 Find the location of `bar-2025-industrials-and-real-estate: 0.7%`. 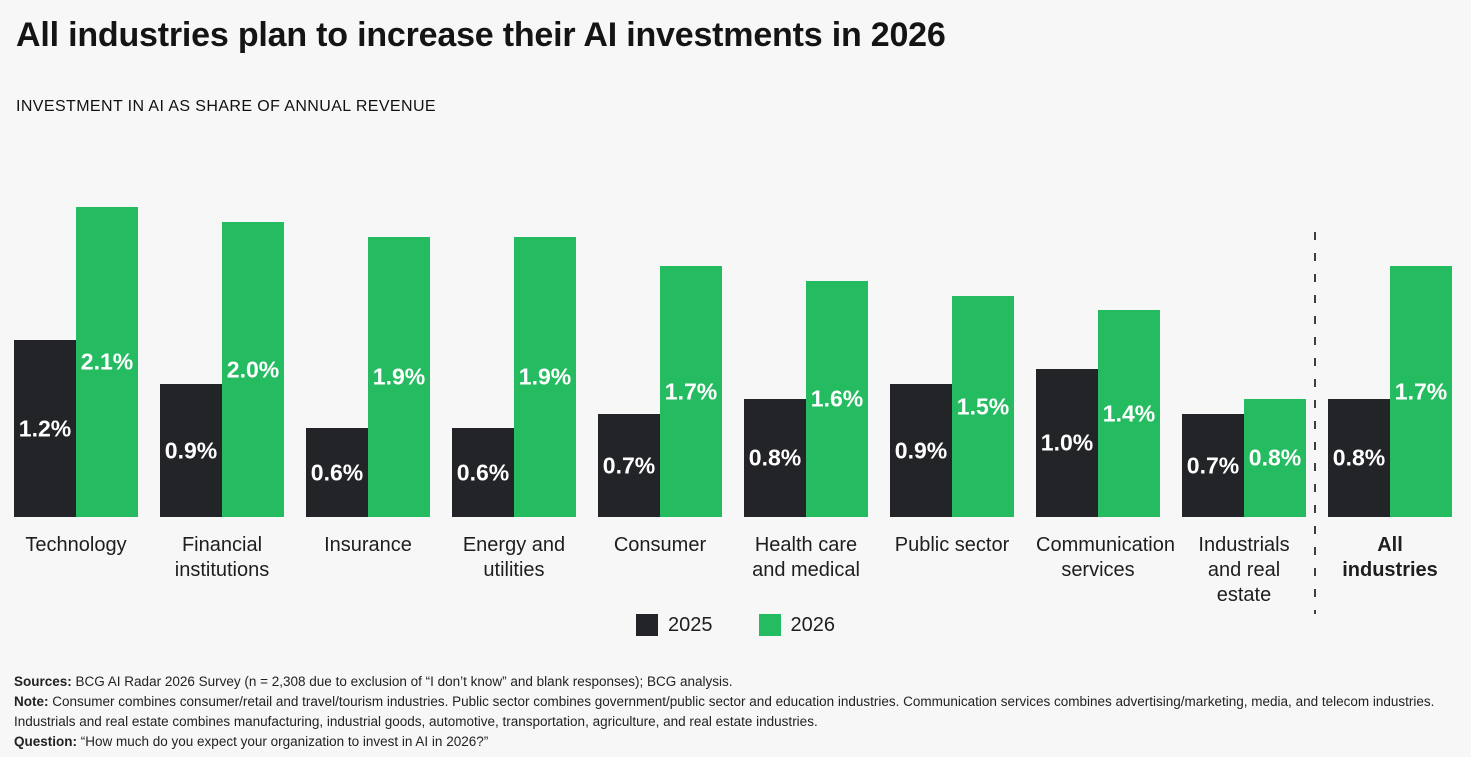

bar-2025-industrials-and-real-estate: 0.7% is located at coordinates (1213, 466).